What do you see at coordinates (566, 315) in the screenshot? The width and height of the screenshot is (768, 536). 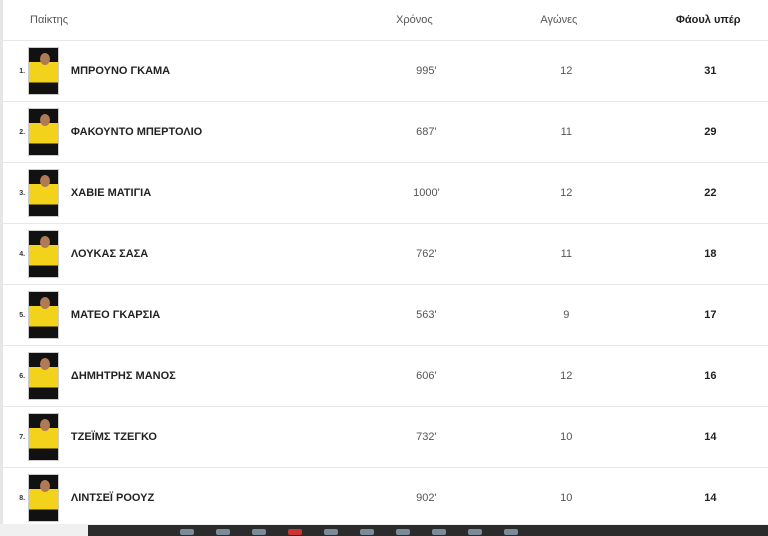 I see `games: 9` at bounding box center [566, 315].